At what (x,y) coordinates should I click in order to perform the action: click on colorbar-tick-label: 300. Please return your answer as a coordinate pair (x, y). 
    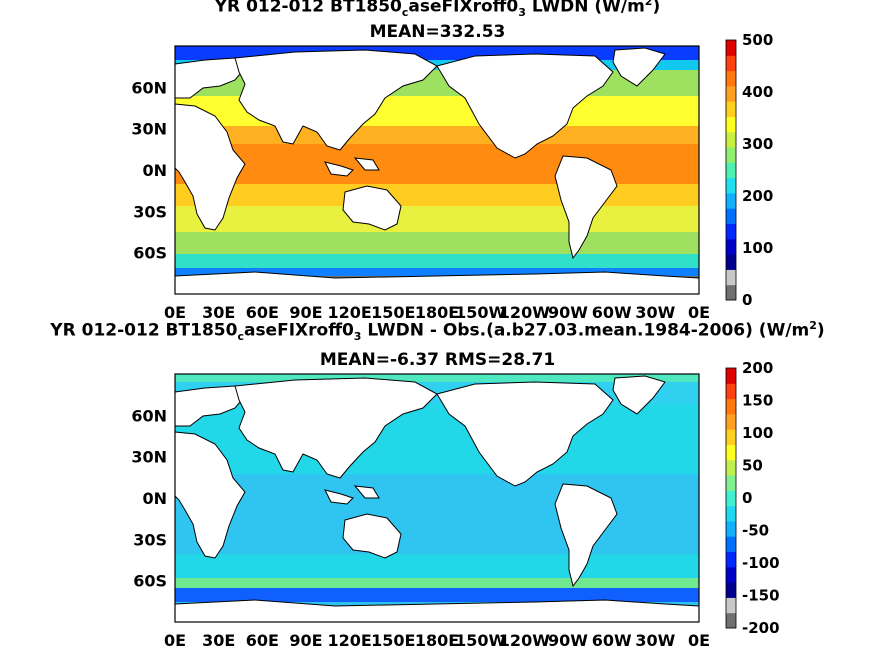
    Looking at the image, I should click on (757, 144).